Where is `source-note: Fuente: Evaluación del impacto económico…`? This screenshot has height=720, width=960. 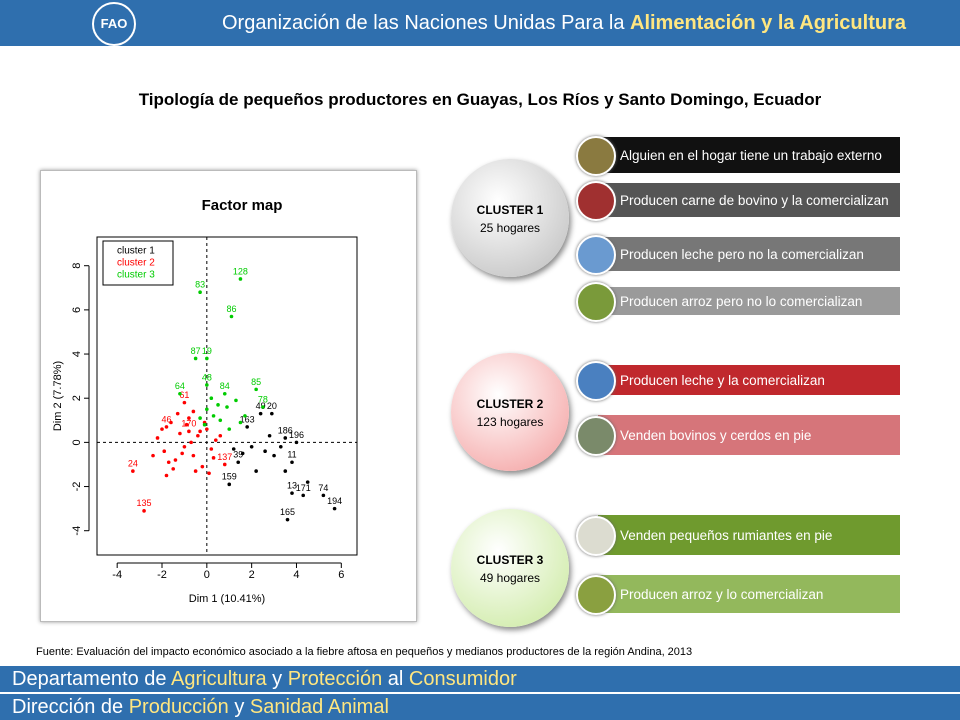
source-note: Fuente: Evaluación del impacto económico… is located at coordinates (364, 652).